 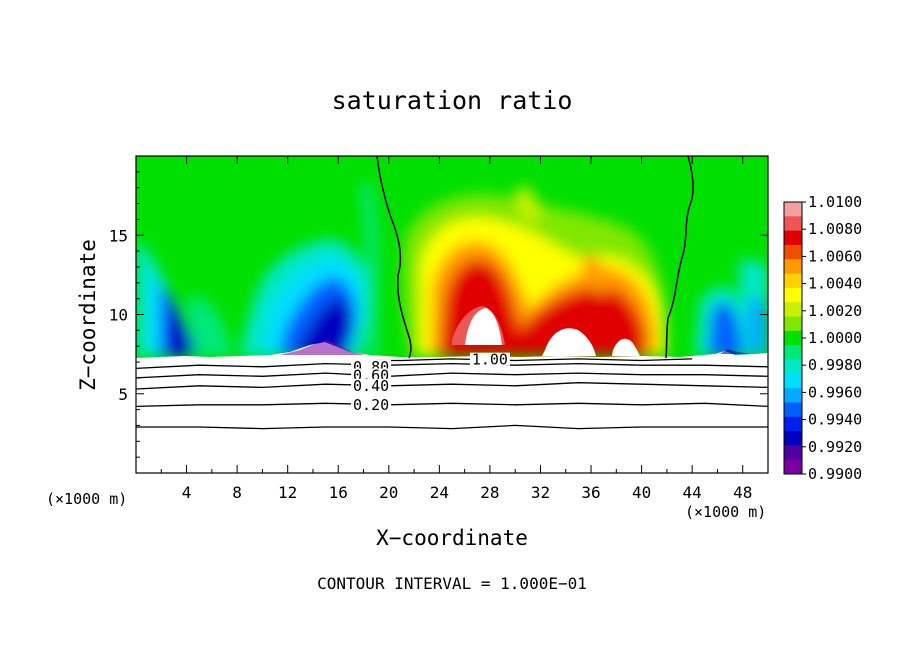 I want to click on contour-label: 0.20, so click(x=371, y=405).